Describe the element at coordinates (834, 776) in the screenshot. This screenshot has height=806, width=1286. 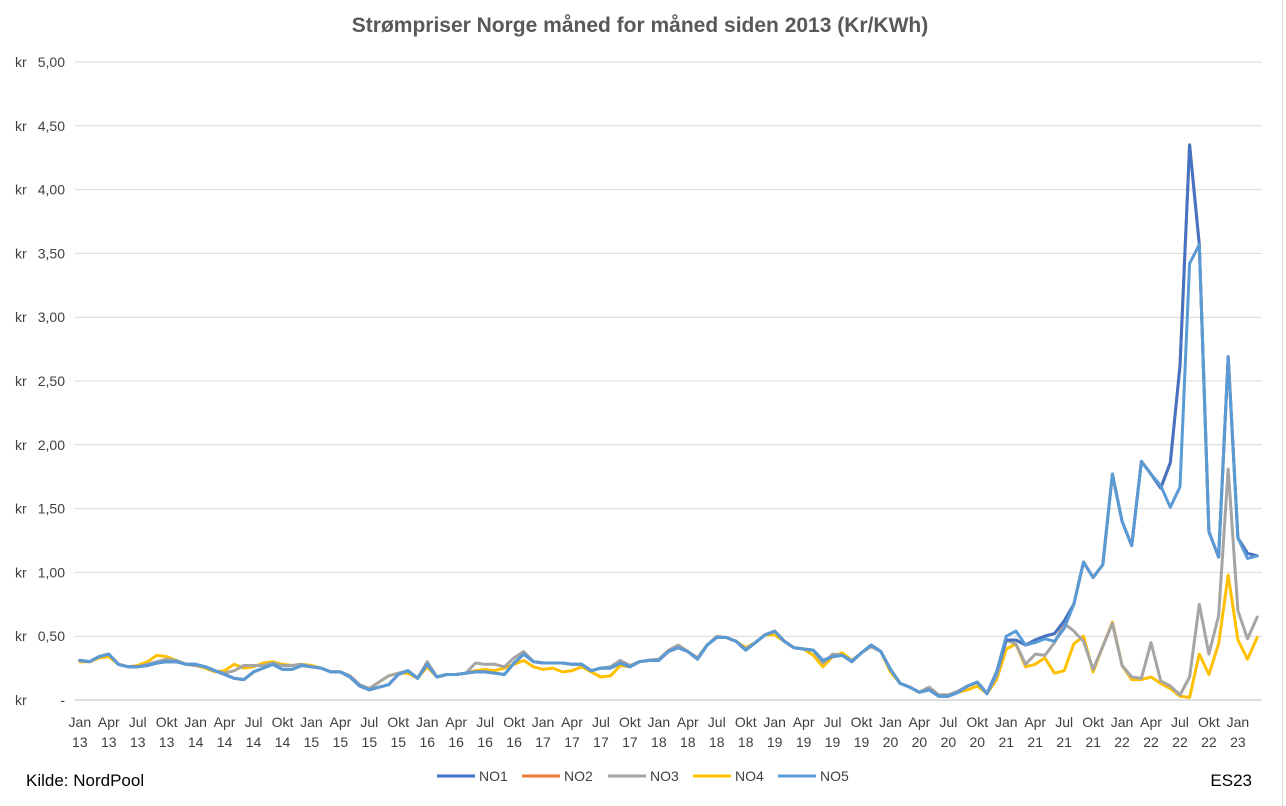
I see `legend-label-no5: NO5` at that location.